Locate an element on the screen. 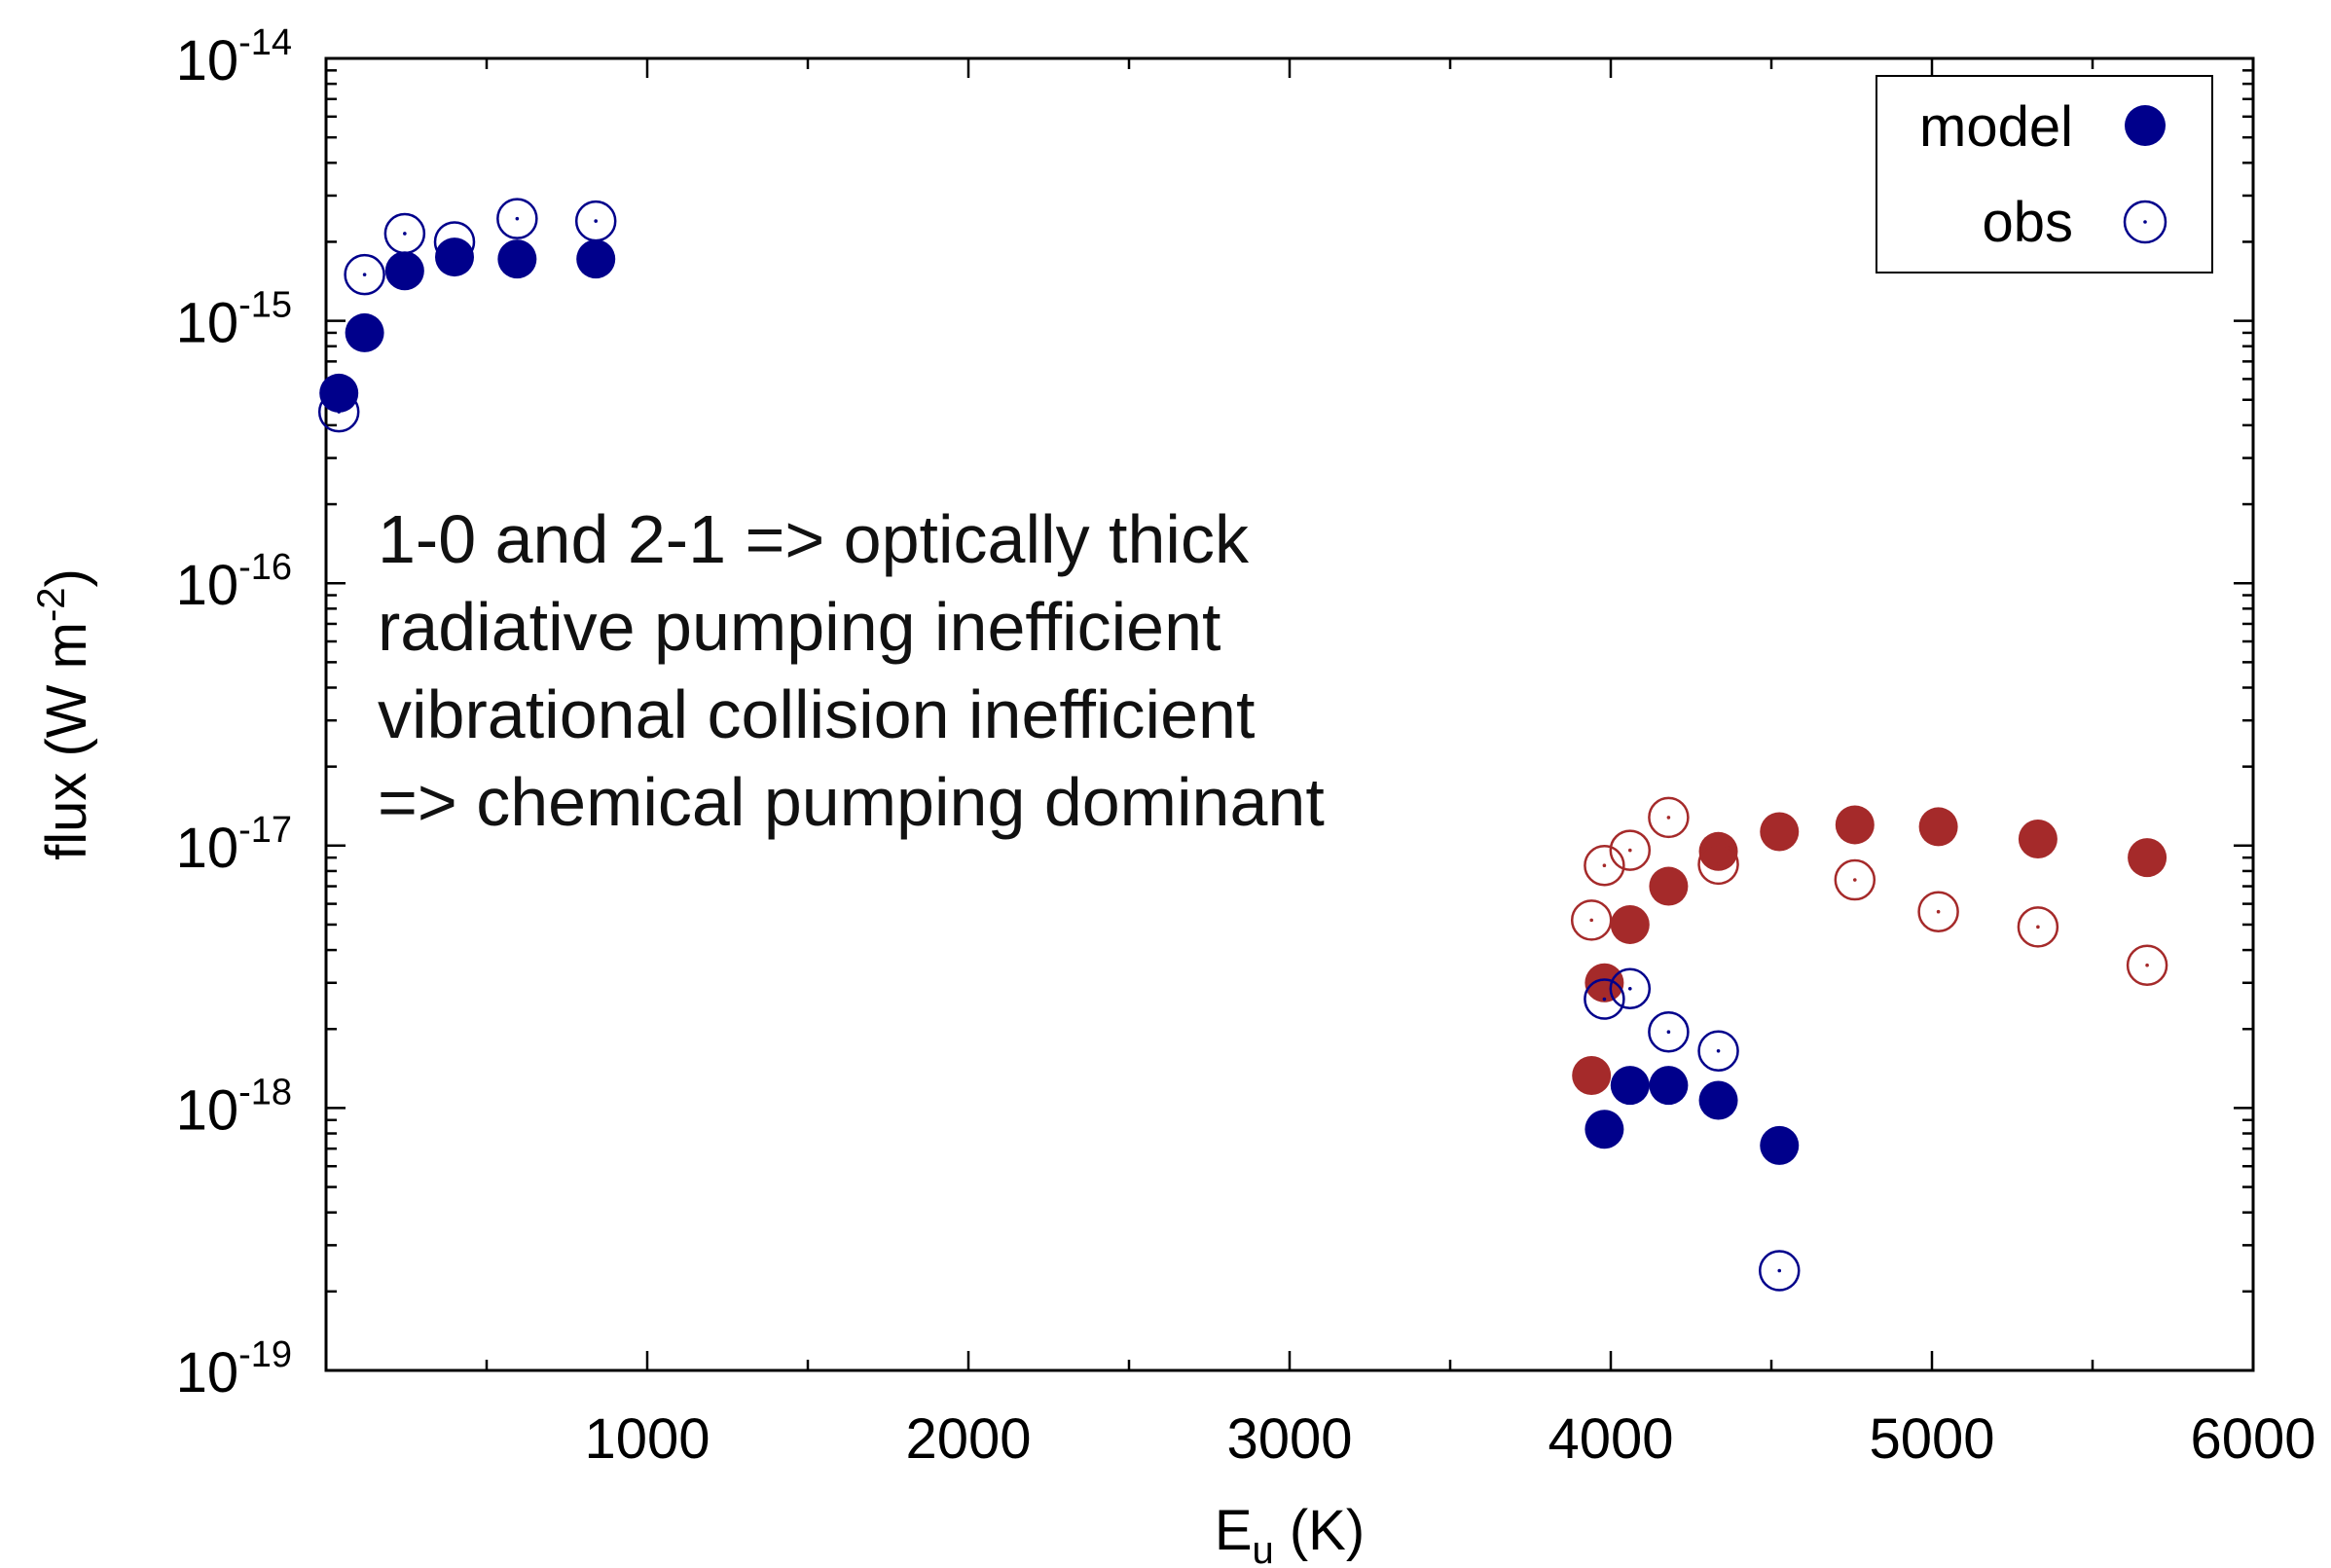  legend-marker-obs-dot is located at coordinates (2145, 222).